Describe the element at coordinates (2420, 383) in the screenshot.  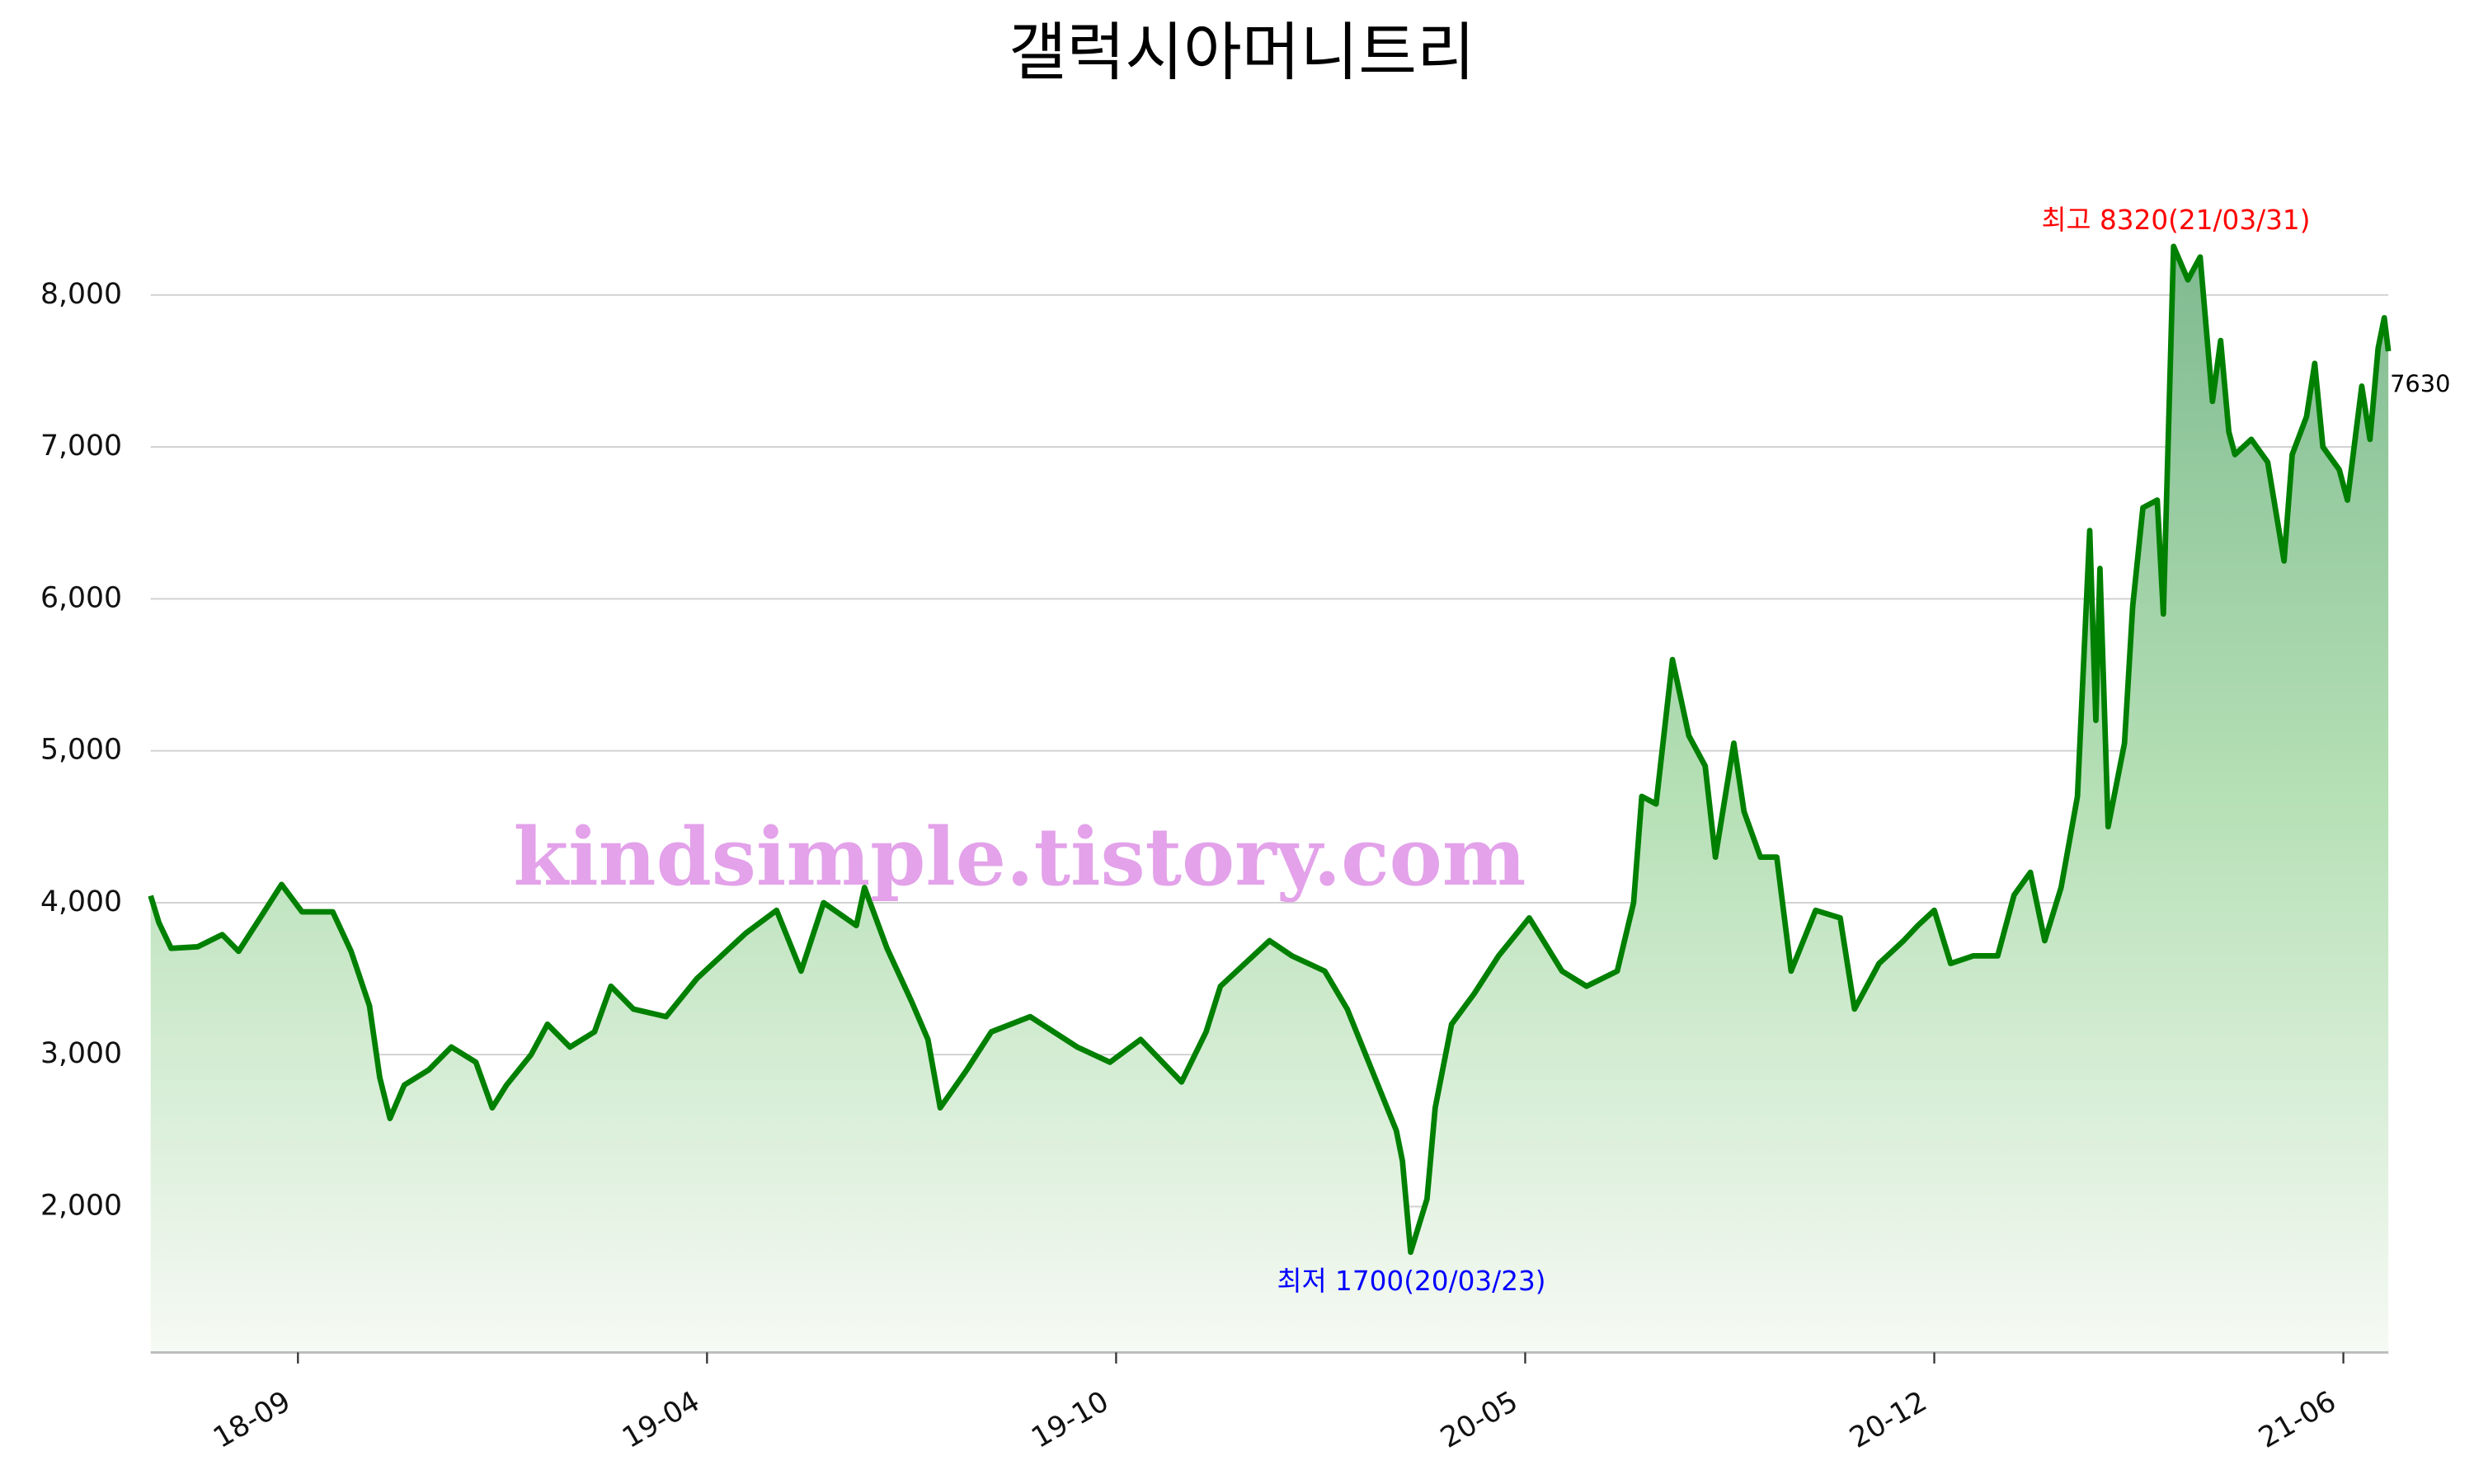
I see `annotation: 7630` at that location.